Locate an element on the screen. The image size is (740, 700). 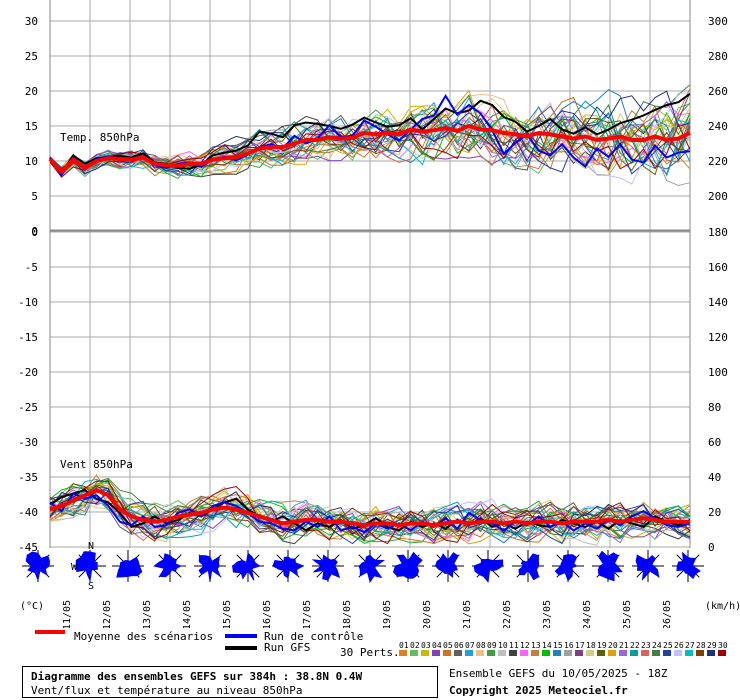
wind-panel-label: Vent 850hPa is located at coordinates (96, 464).